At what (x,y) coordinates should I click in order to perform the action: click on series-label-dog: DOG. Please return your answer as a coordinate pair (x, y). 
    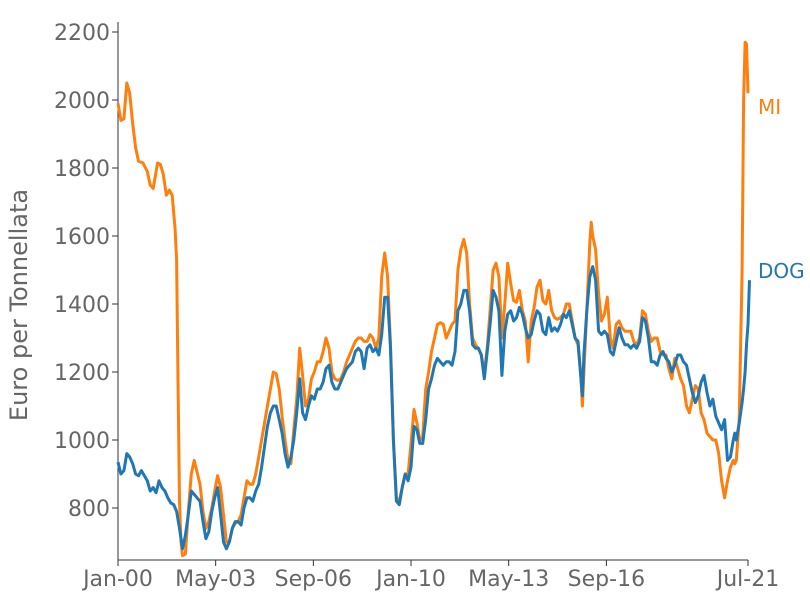
    Looking at the image, I should click on (781, 271).